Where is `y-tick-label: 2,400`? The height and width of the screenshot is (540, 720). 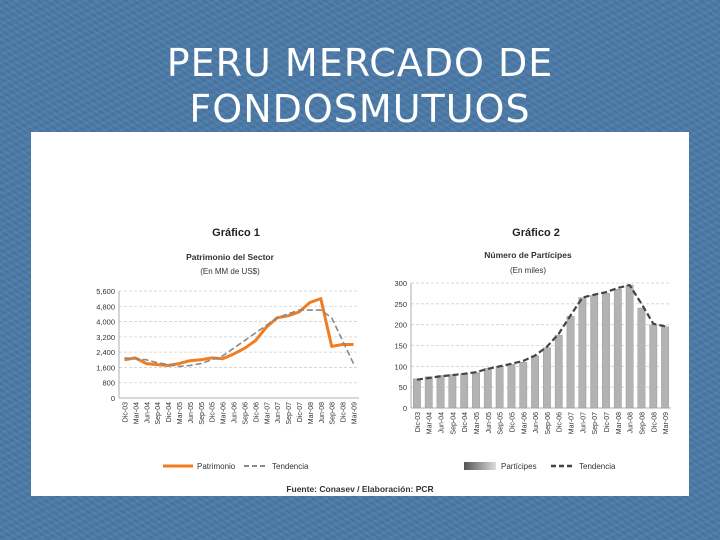 y-tick-label: 2,400 is located at coordinates (105, 352).